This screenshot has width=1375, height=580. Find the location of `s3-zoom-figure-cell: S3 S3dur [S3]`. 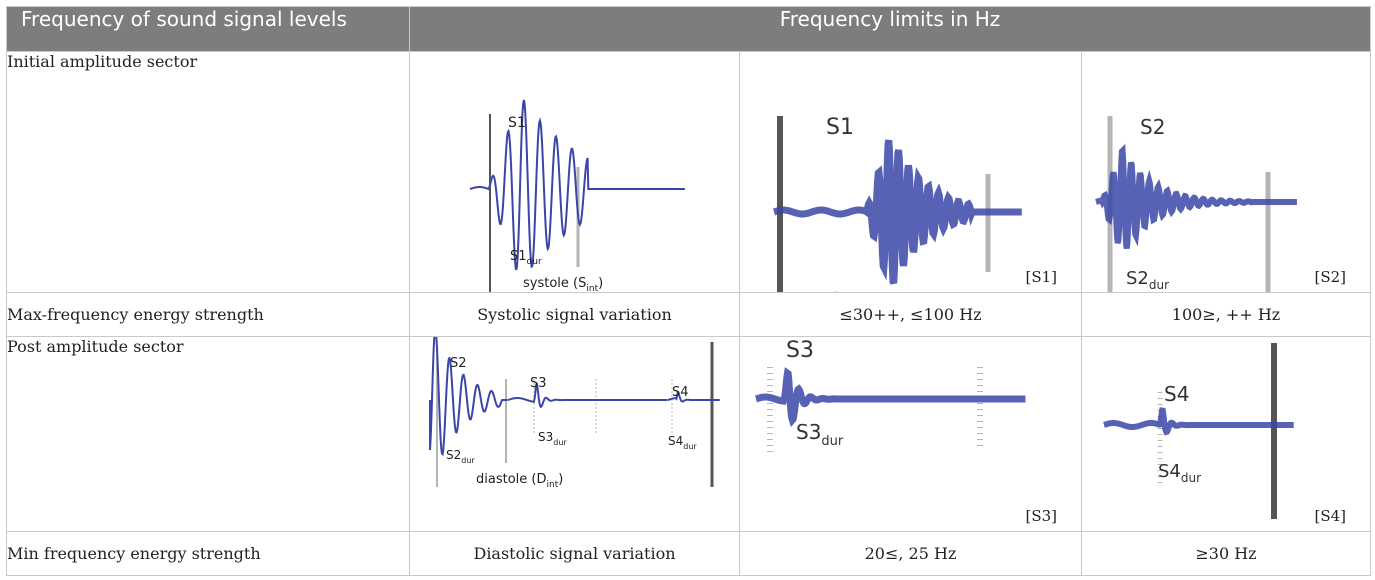

s3-zoom-figure-cell: S3 S3dur [S3] is located at coordinates (910, 434).